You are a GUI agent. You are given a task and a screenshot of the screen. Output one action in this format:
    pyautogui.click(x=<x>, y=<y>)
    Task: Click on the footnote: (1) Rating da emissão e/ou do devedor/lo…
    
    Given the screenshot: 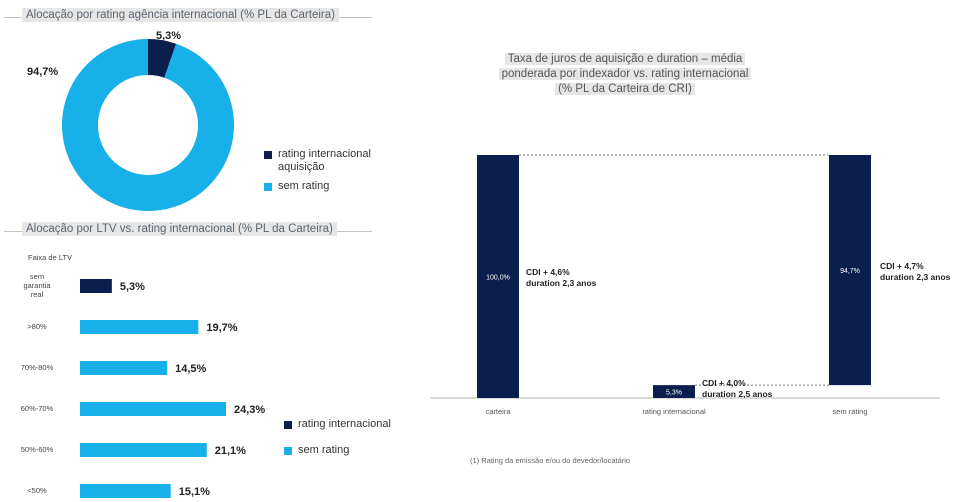 What is the action you would take?
    pyautogui.click(x=550, y=460)
    